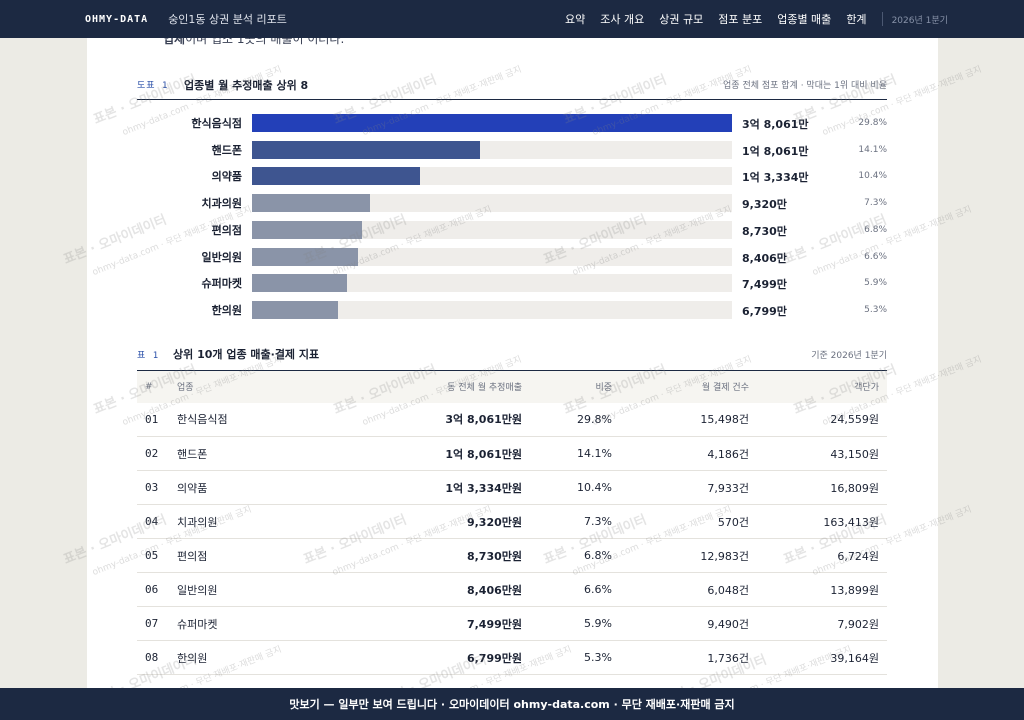  I want to click on cell-industry: 편의점, so click(192, 556).